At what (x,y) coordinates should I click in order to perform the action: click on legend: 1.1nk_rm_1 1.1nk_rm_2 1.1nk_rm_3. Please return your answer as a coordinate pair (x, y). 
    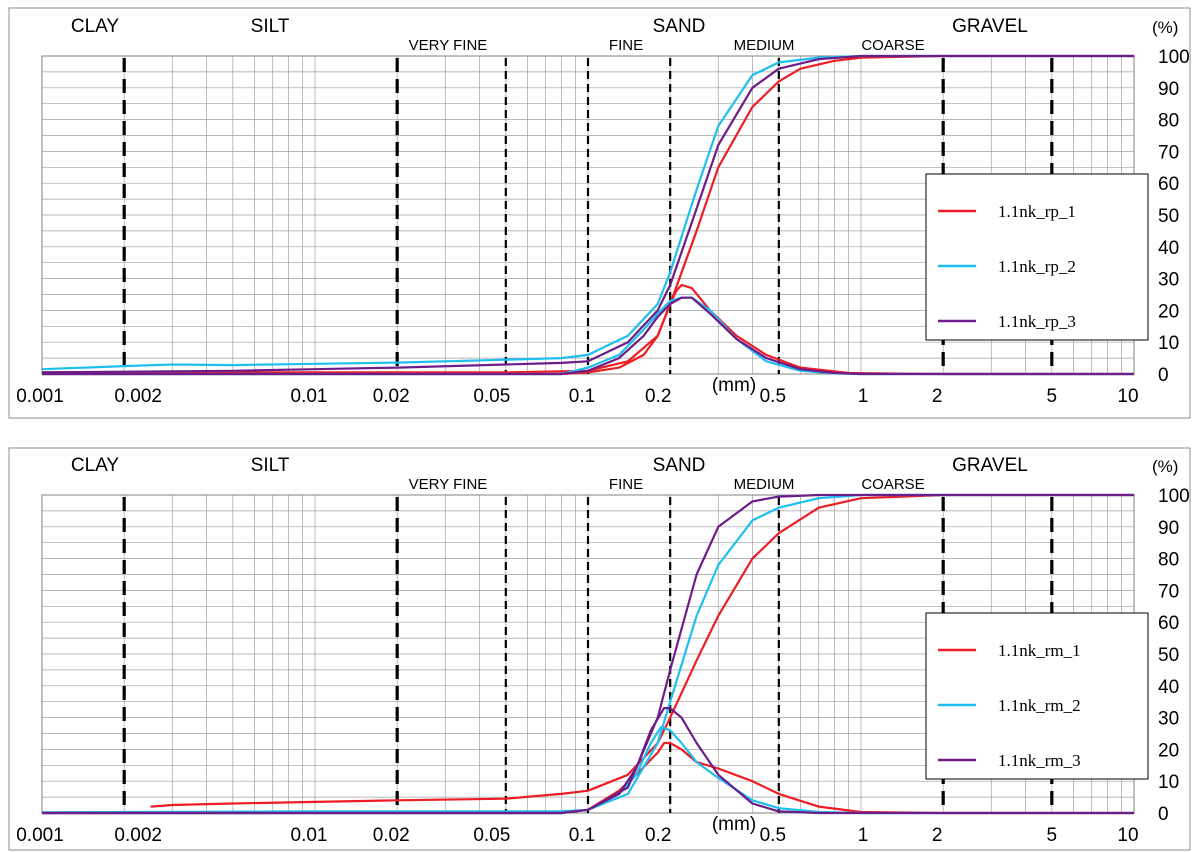
    Looking at the image, I should click on (1037, 696).